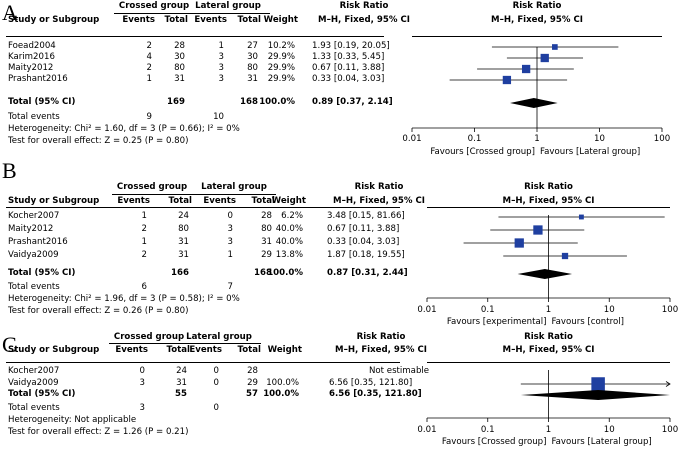  I want to click on ci-value: 1.87 [0.18, 19.55], so click(366, 255).